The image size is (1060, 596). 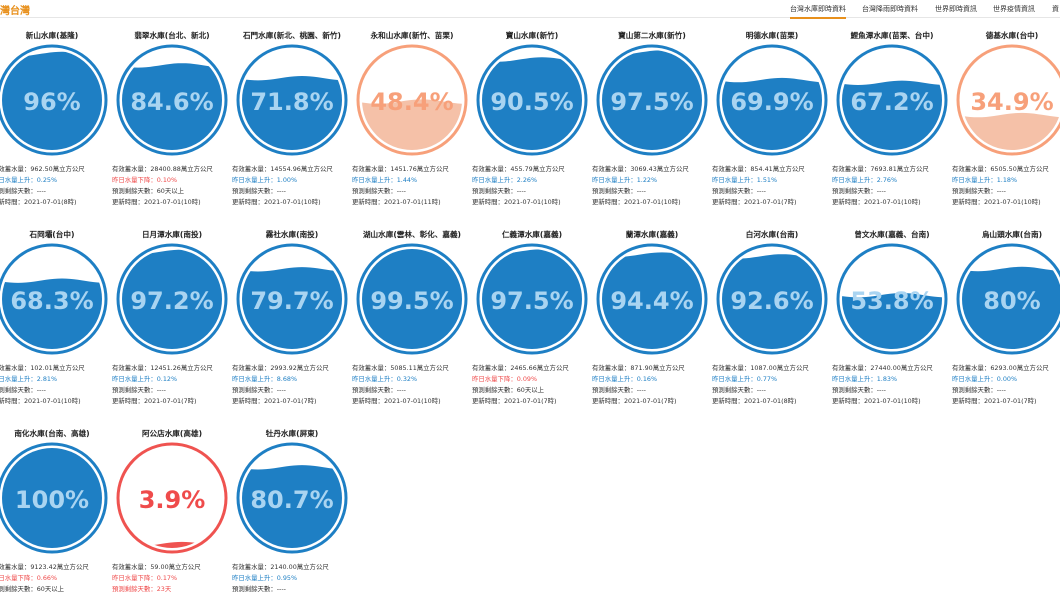 What do you see at coordinates (172, 35) in the screenshot?
I see `reservoir-name: 翡翠水庫(台北、新北)` at bounding box center [172, 35].